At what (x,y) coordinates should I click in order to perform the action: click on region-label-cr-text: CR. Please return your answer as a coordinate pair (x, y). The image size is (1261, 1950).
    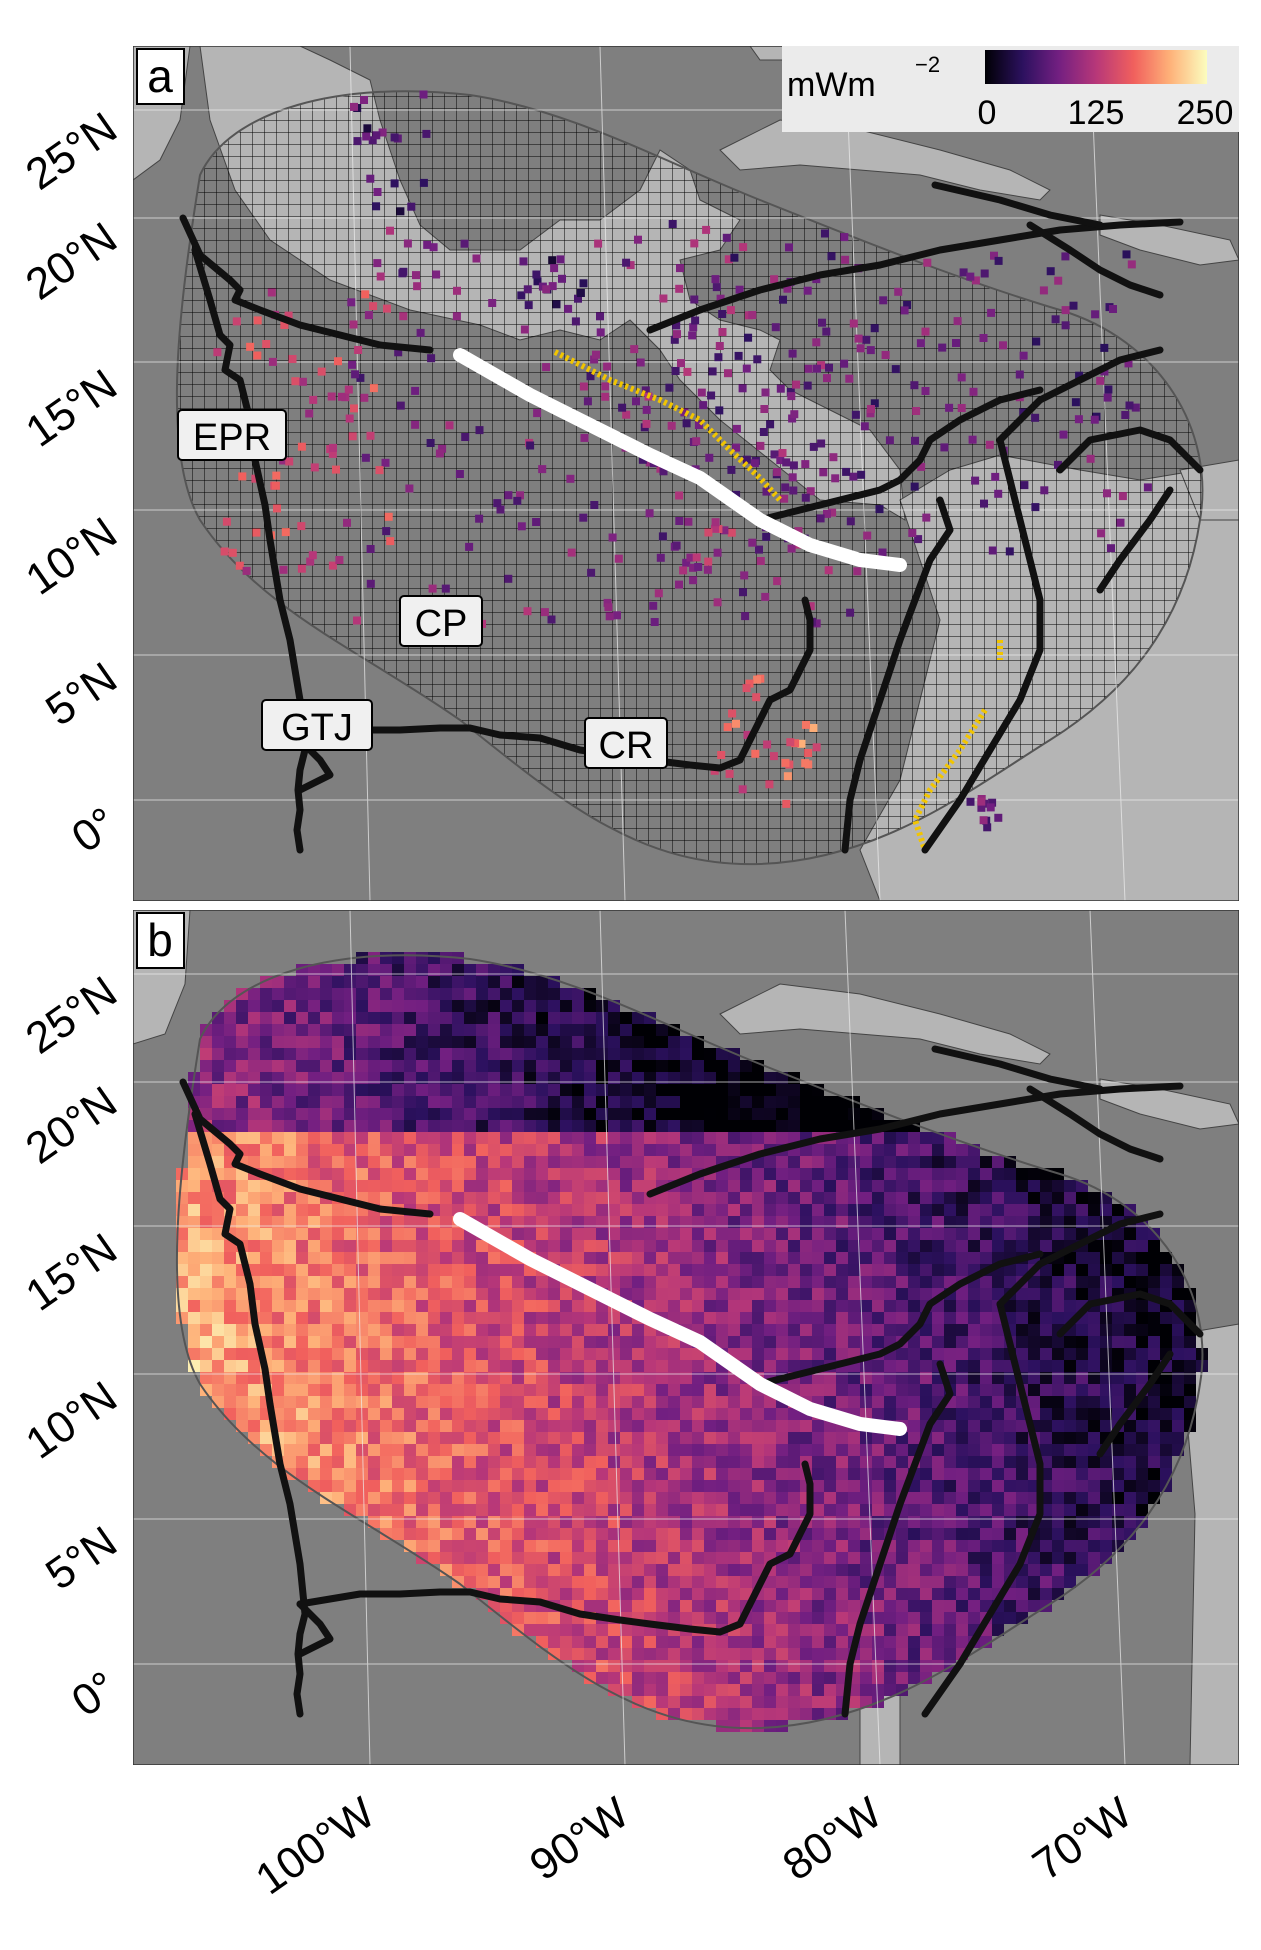
    Looking at the image, I should click on (626, 746).